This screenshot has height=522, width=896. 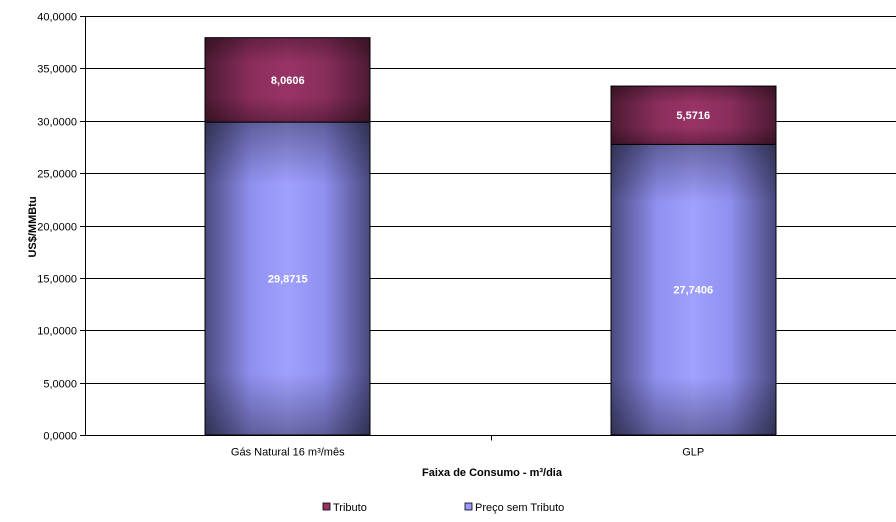 What do you see at coordinates (57, 123) in the screenshot?
I see `y-tick-label: 30,0000` at bounding box center [57, 123].